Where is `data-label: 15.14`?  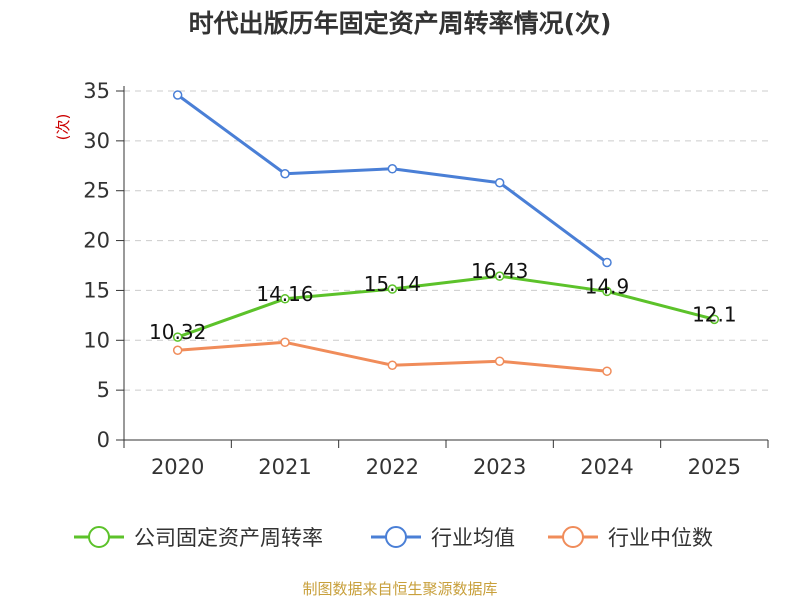
data-label: 15.14 is located at coordinates (392, 284).